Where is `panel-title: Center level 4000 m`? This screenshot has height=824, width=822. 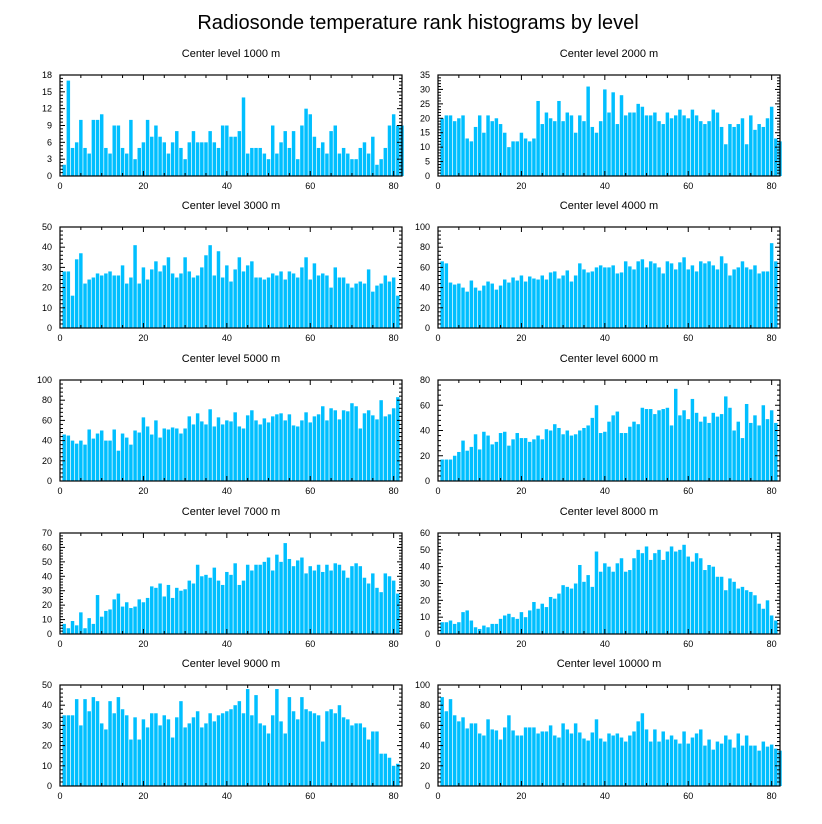
panel-title: Center level 4000 m is located at coordinates (609, 206).